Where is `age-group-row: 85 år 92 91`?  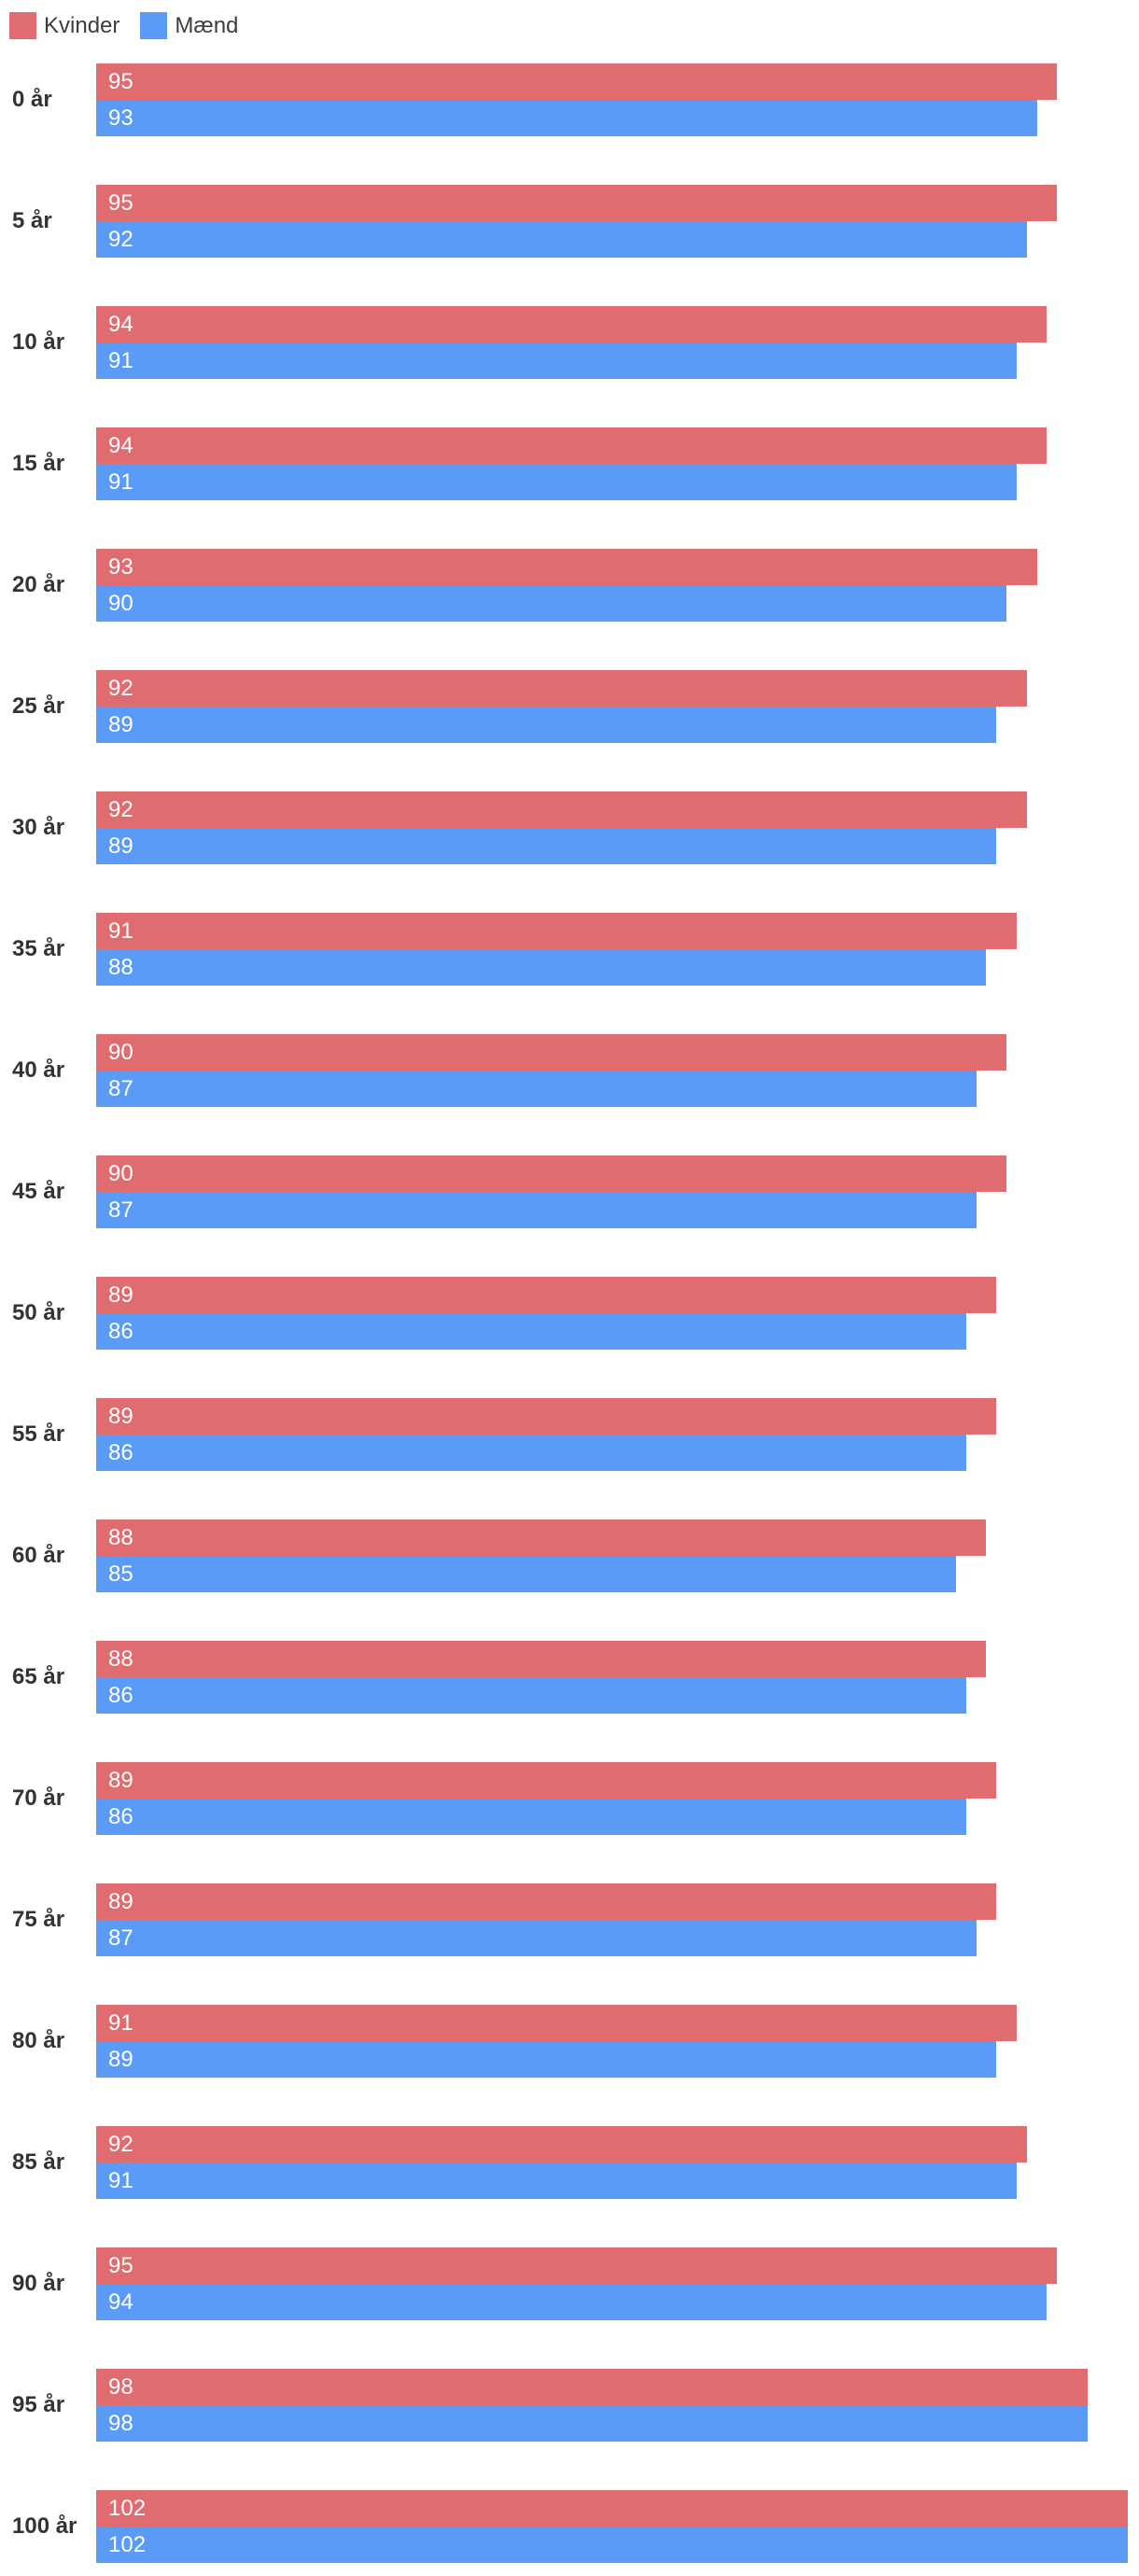
age-group-row: 85 år 92 91 is located at coordinates (569, 2162).